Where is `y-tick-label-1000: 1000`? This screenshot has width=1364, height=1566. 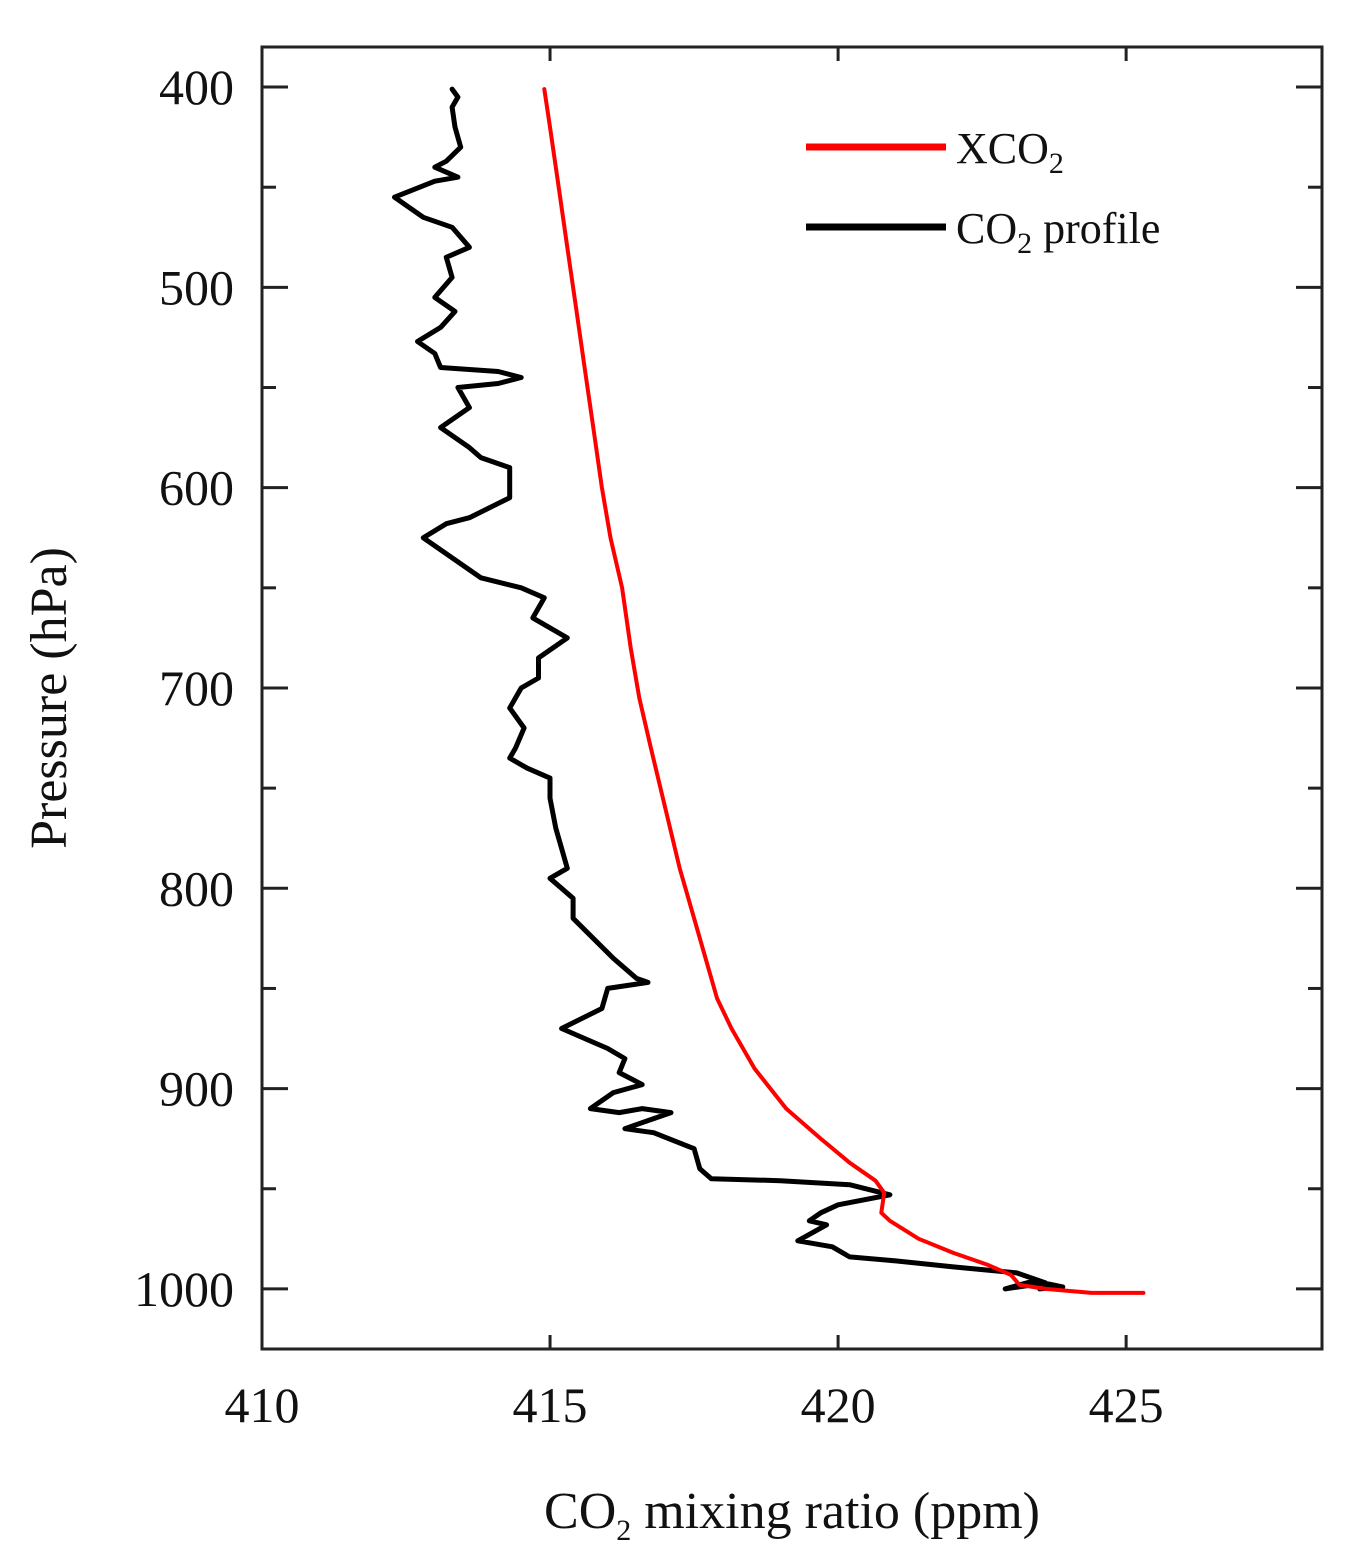 y-tick-label-1000: 1000 is located at coordinates (184, 1289).